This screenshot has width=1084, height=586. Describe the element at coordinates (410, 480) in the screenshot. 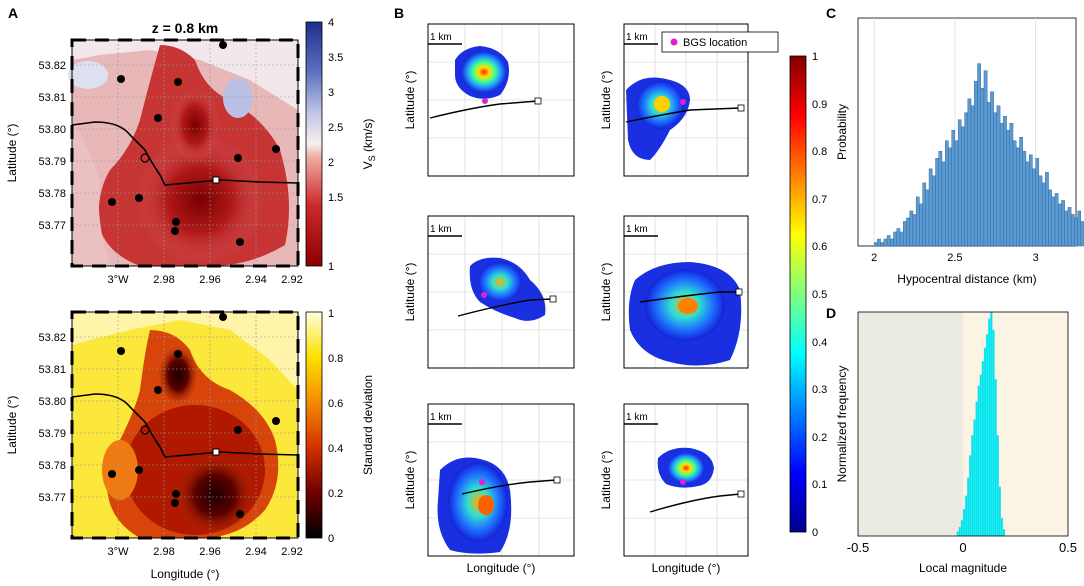

I see `loc-map-5-ylabel: Latitude (°)` at that location.